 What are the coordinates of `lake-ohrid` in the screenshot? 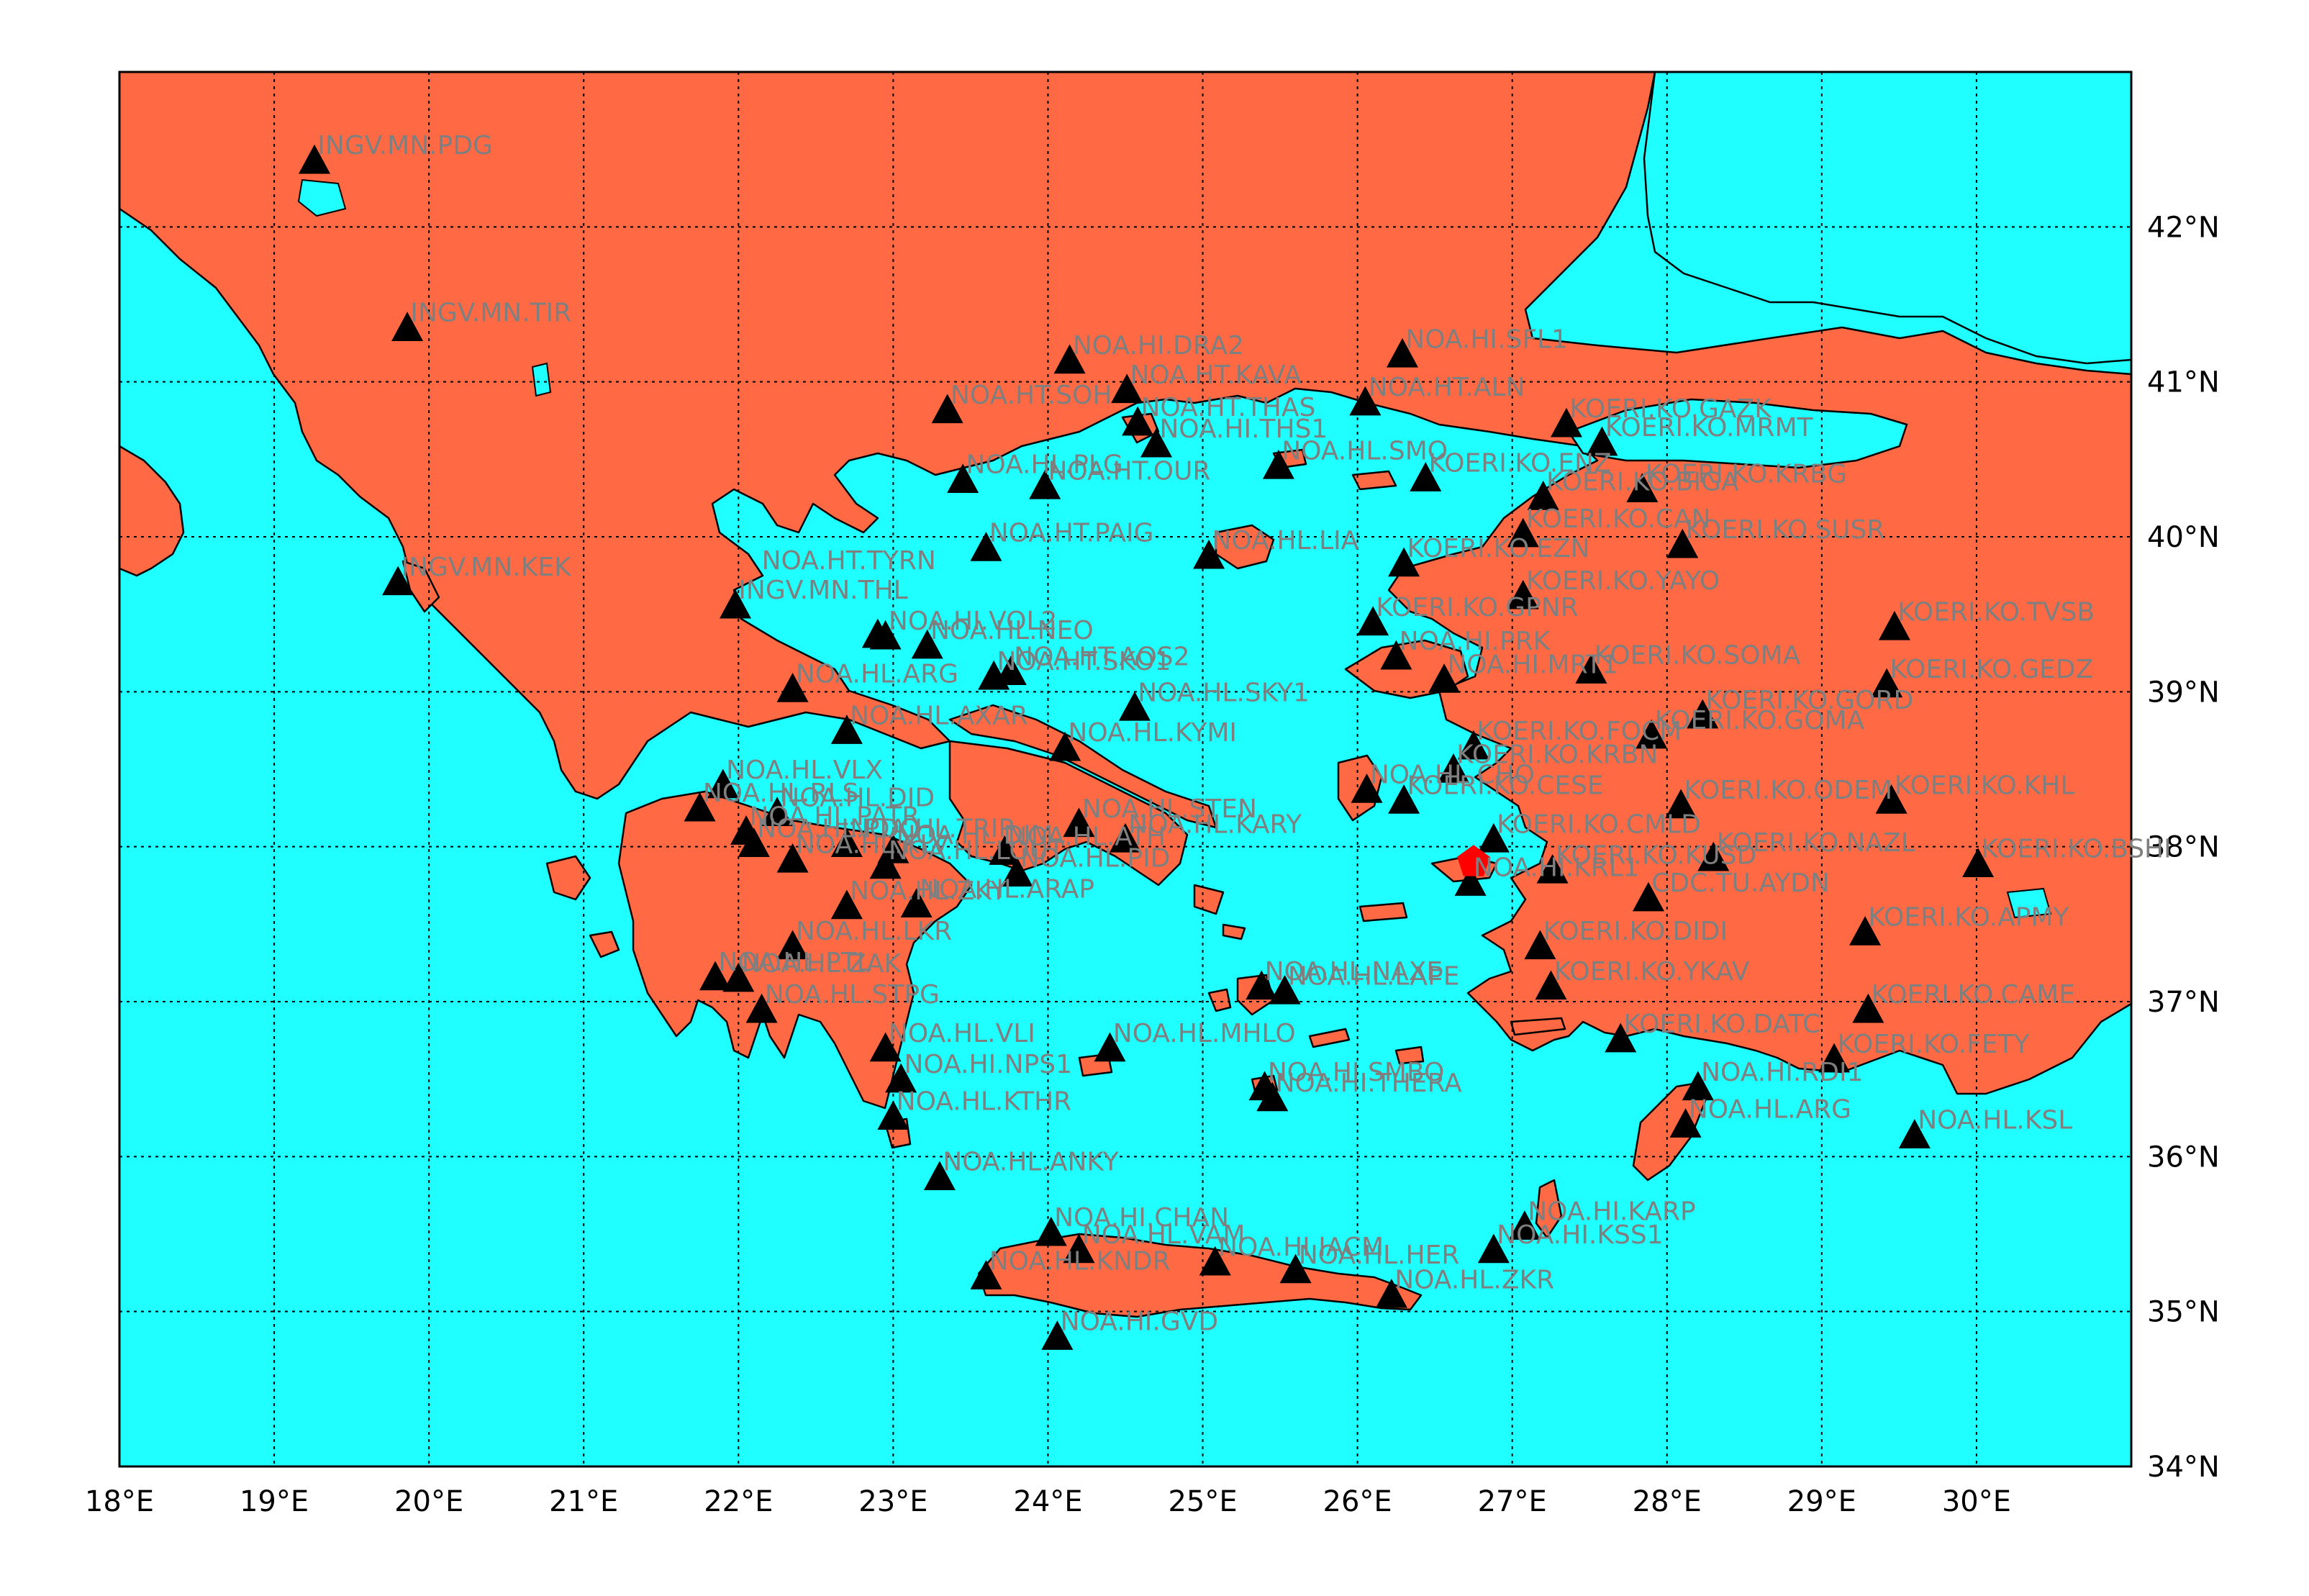 It's located at (541, 379).